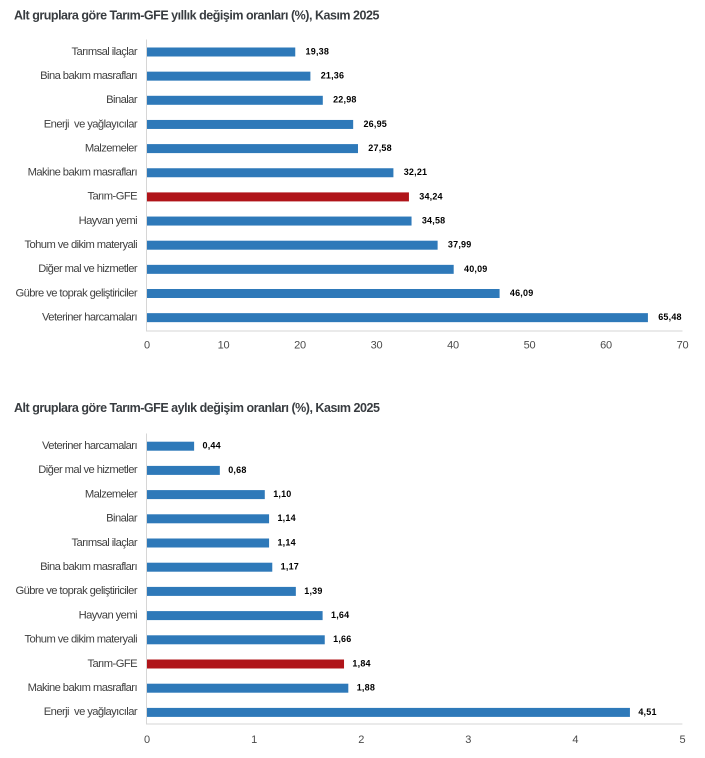  What do you see at coordinates (606, 345) in the screenshot?
I see `svg-text: 60` at bounding box center [606, 345].